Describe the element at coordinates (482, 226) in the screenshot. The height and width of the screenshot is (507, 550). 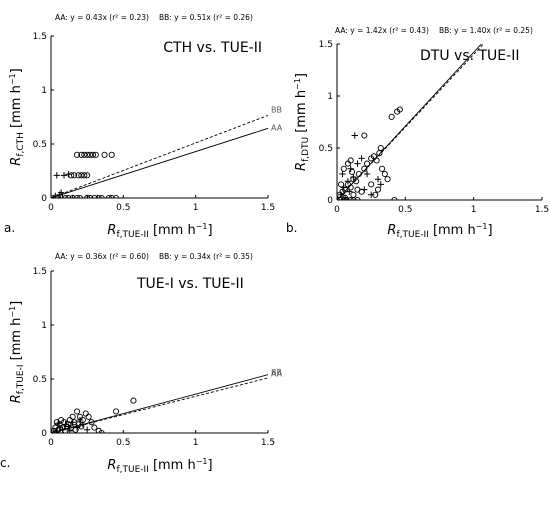
I see `x-axis-label-superscript: −1` at that location.